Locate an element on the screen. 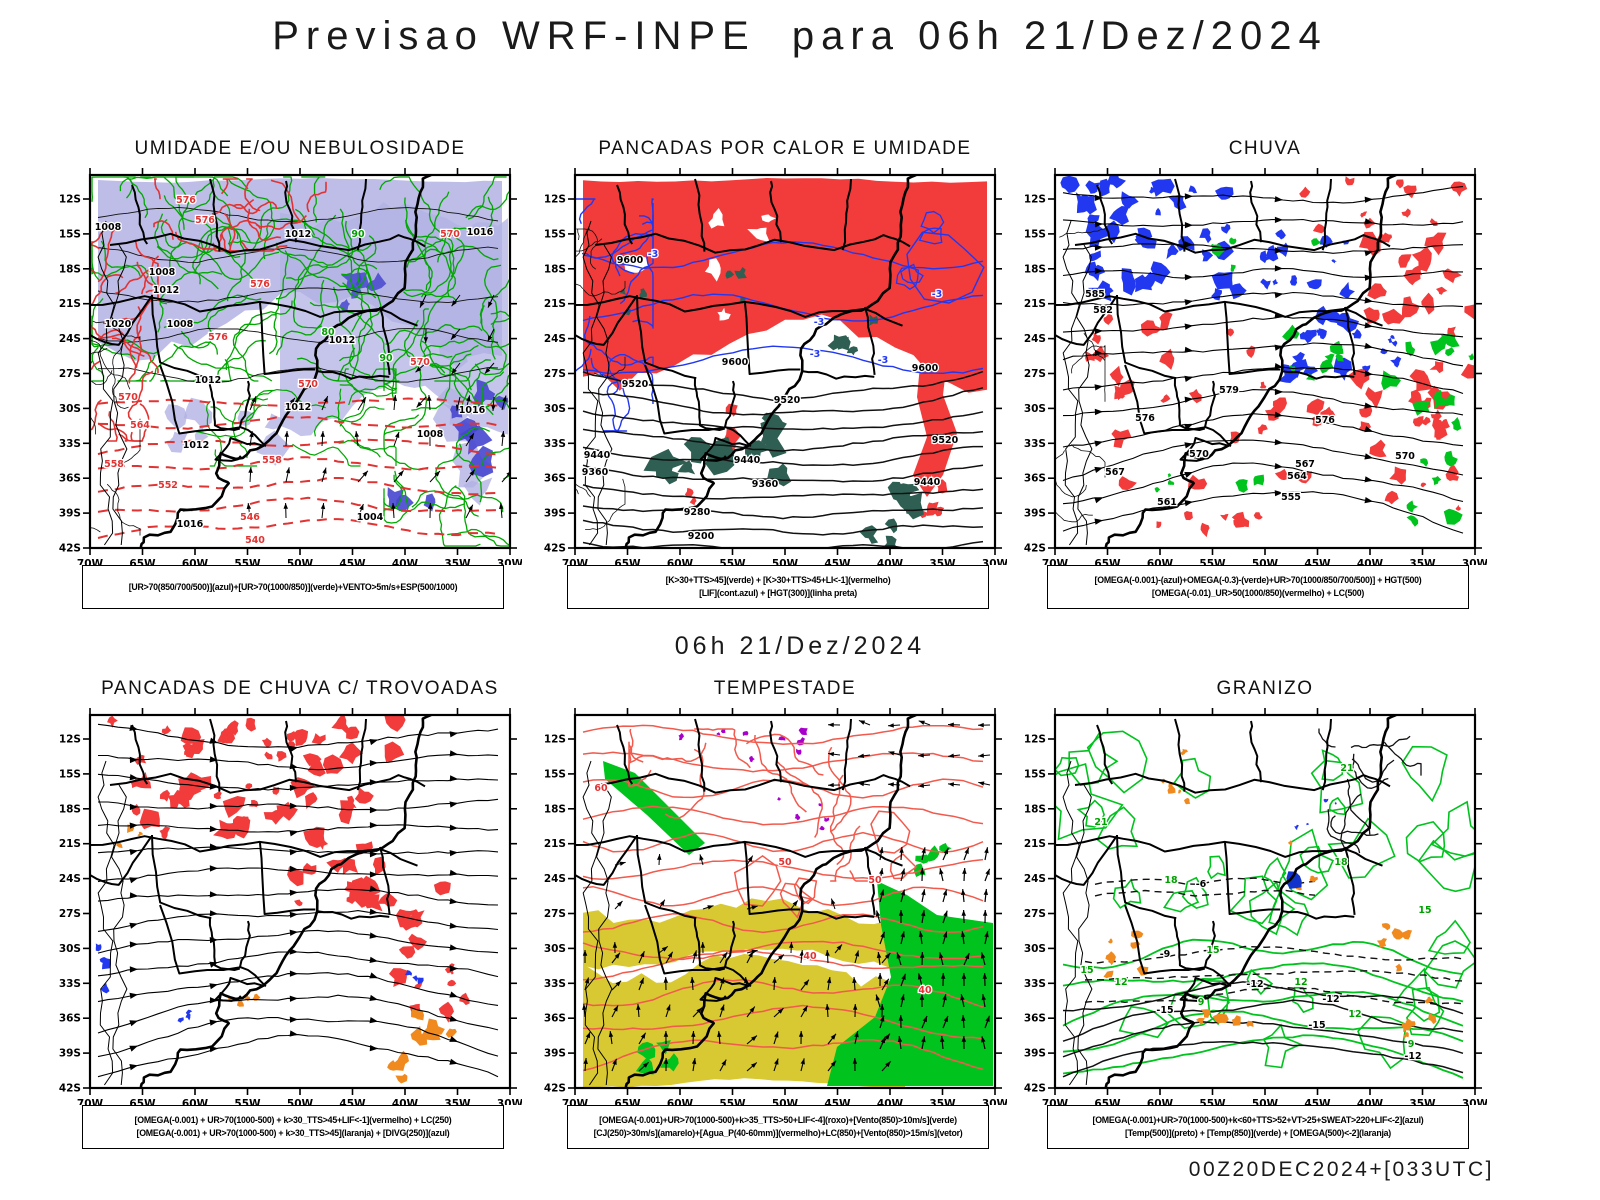 This screenshot has width=1600, height=1200. svg-text: 9520 is located at coordinates (945, 440).